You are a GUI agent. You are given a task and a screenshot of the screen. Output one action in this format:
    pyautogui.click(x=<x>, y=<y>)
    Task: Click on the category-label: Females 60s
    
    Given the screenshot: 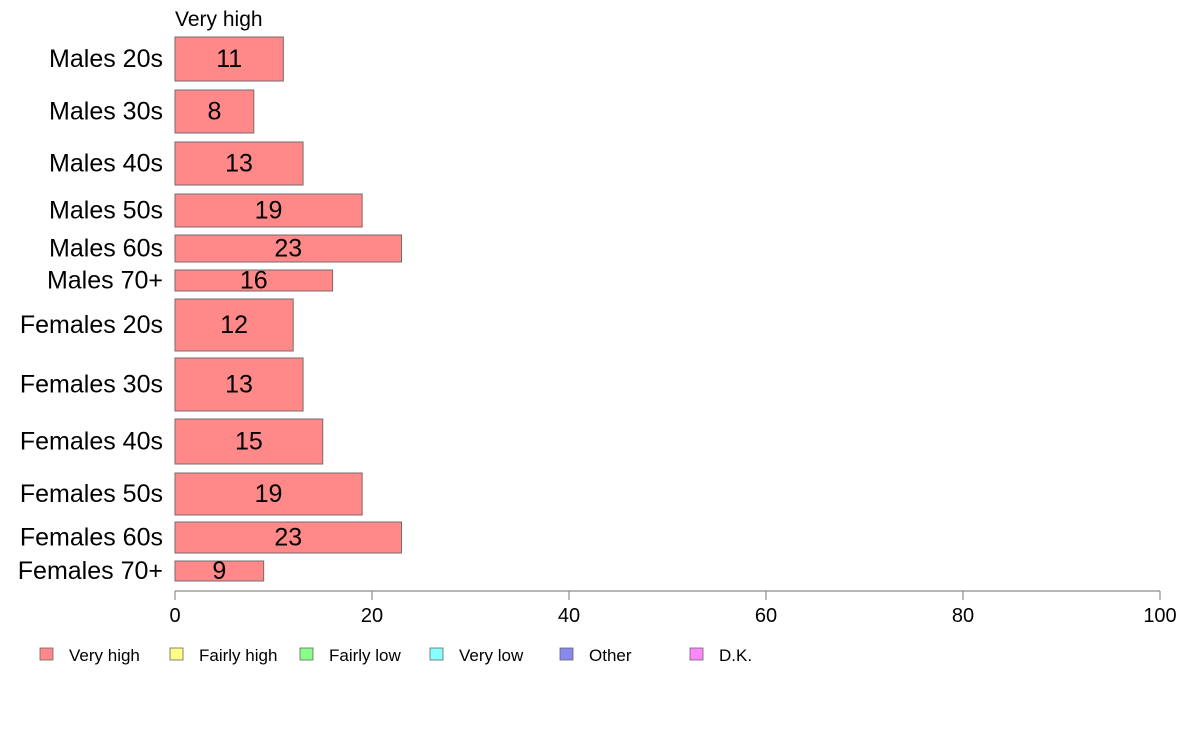 What is the action you would take?
    pyautogui.click(x=91, y=538)
    